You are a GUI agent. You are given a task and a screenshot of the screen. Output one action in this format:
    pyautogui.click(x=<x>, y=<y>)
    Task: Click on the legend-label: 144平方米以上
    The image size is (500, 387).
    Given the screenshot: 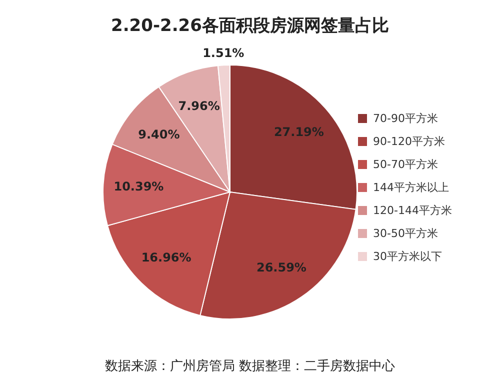 What is the action you would take?
    pyautogui.click(x=411, y=187)
    